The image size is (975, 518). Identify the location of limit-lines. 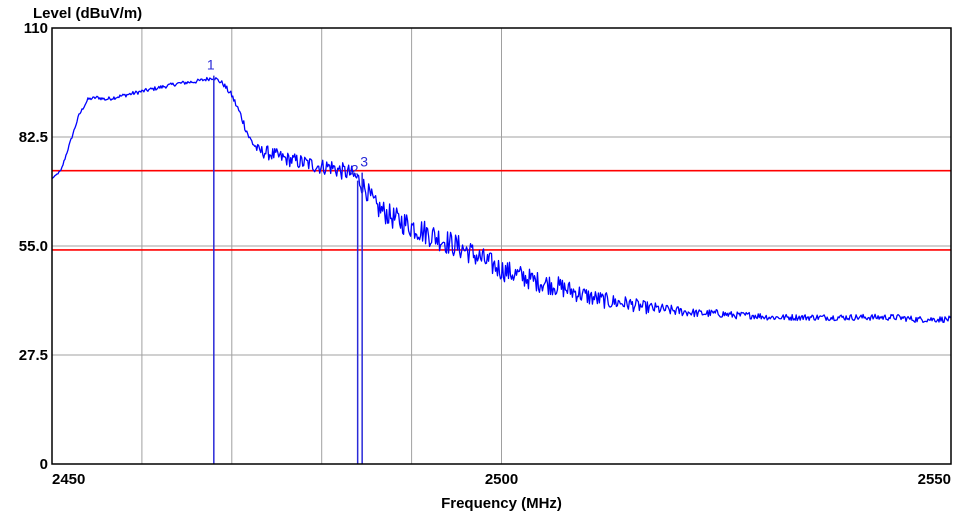
(501, 210).